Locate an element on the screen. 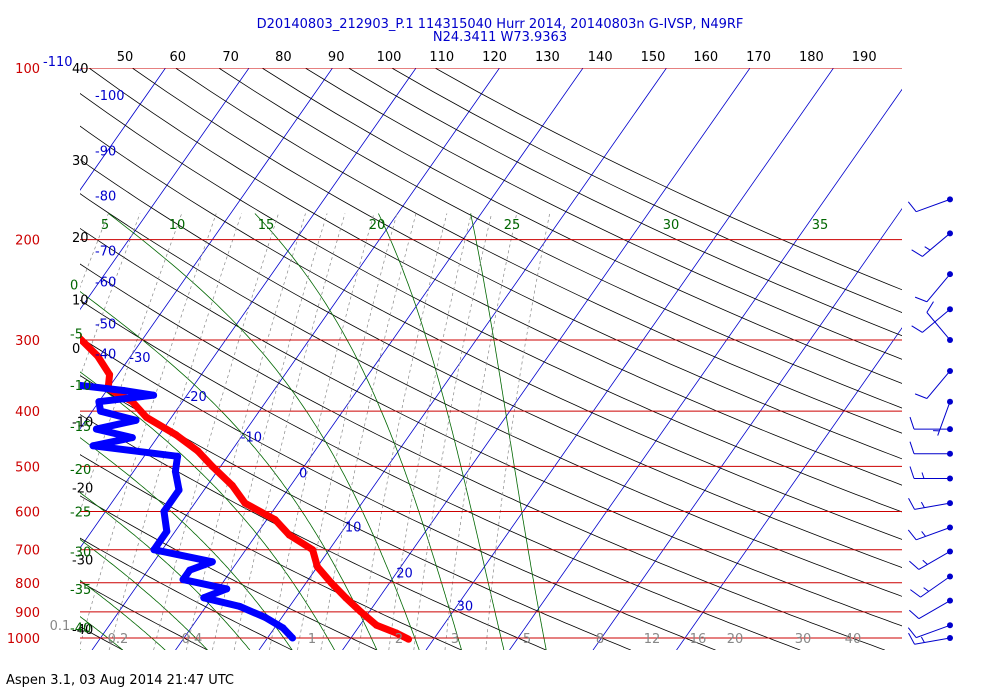 The image size is (1000, 700). theta-label: 90 is located at coordinates (336, 57).